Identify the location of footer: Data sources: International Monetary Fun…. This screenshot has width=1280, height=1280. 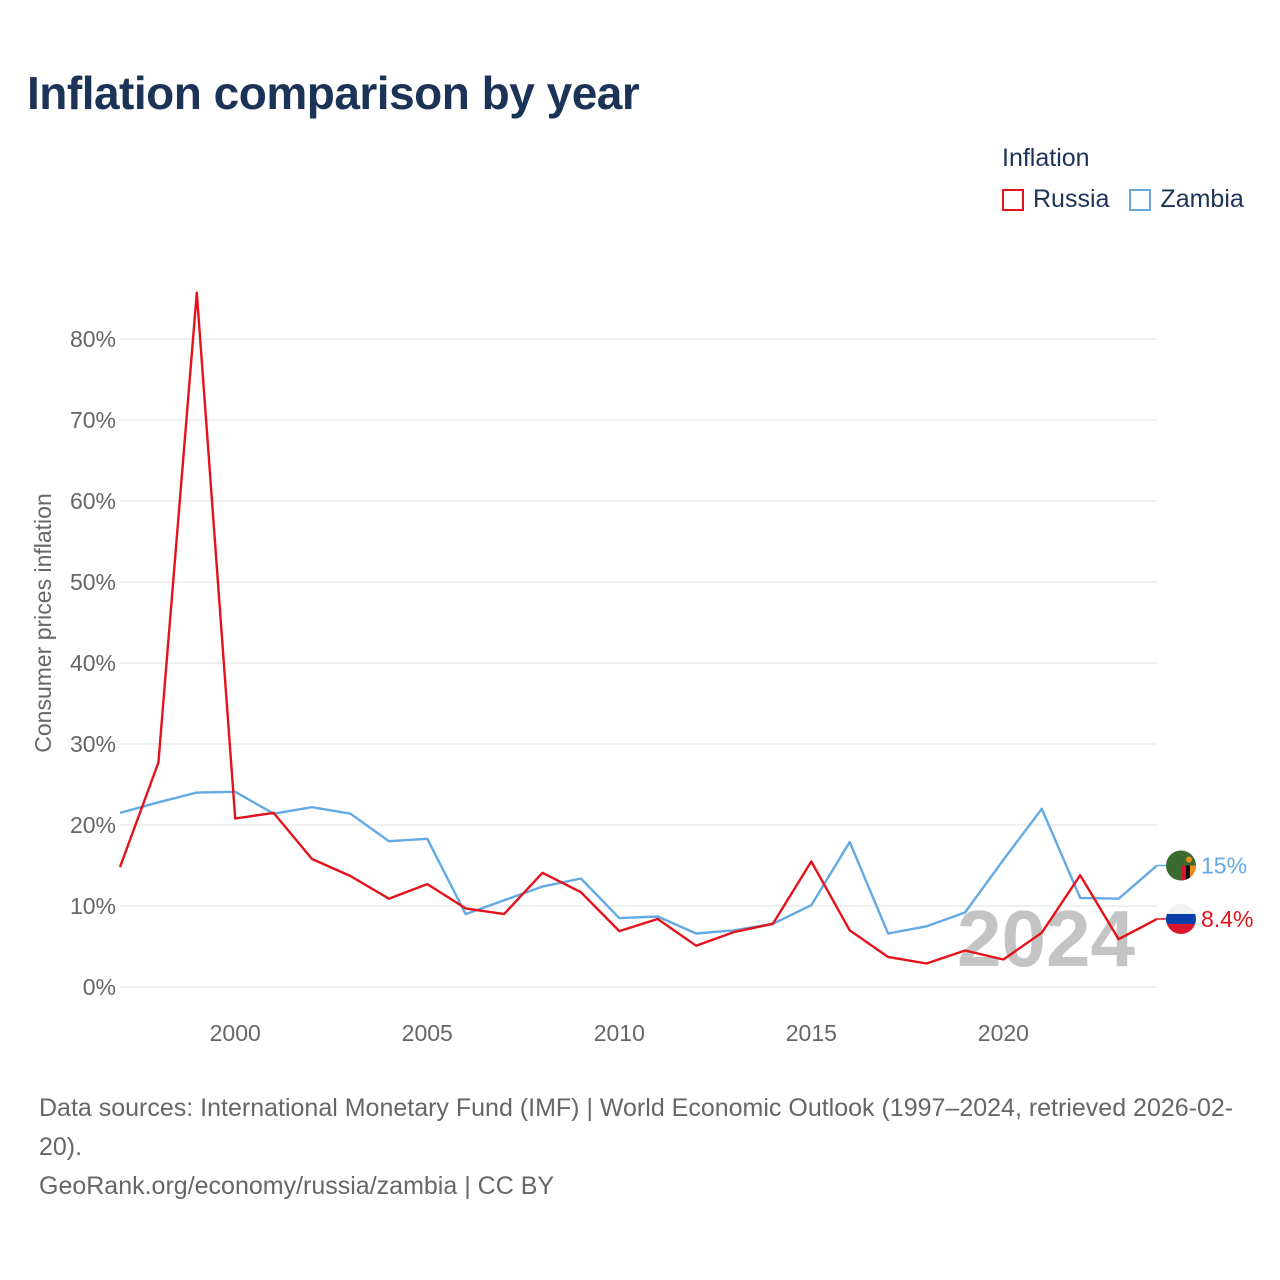
(644, 1147).